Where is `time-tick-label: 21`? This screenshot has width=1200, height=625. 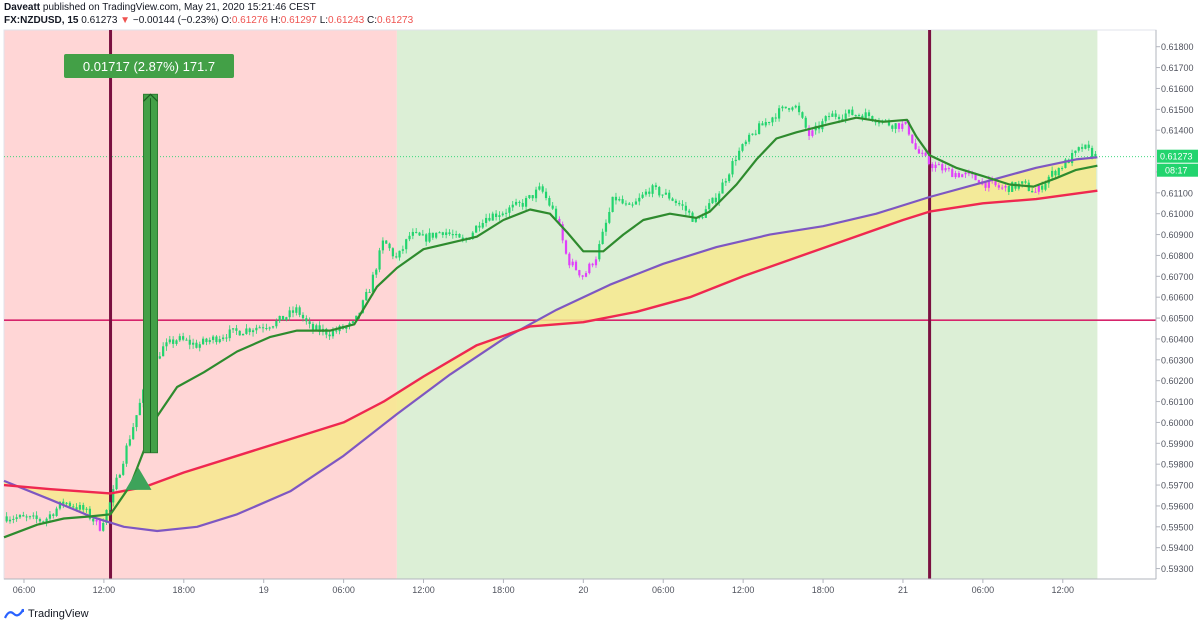 time-tick-label: 21 is located at coordinates (903, 590).